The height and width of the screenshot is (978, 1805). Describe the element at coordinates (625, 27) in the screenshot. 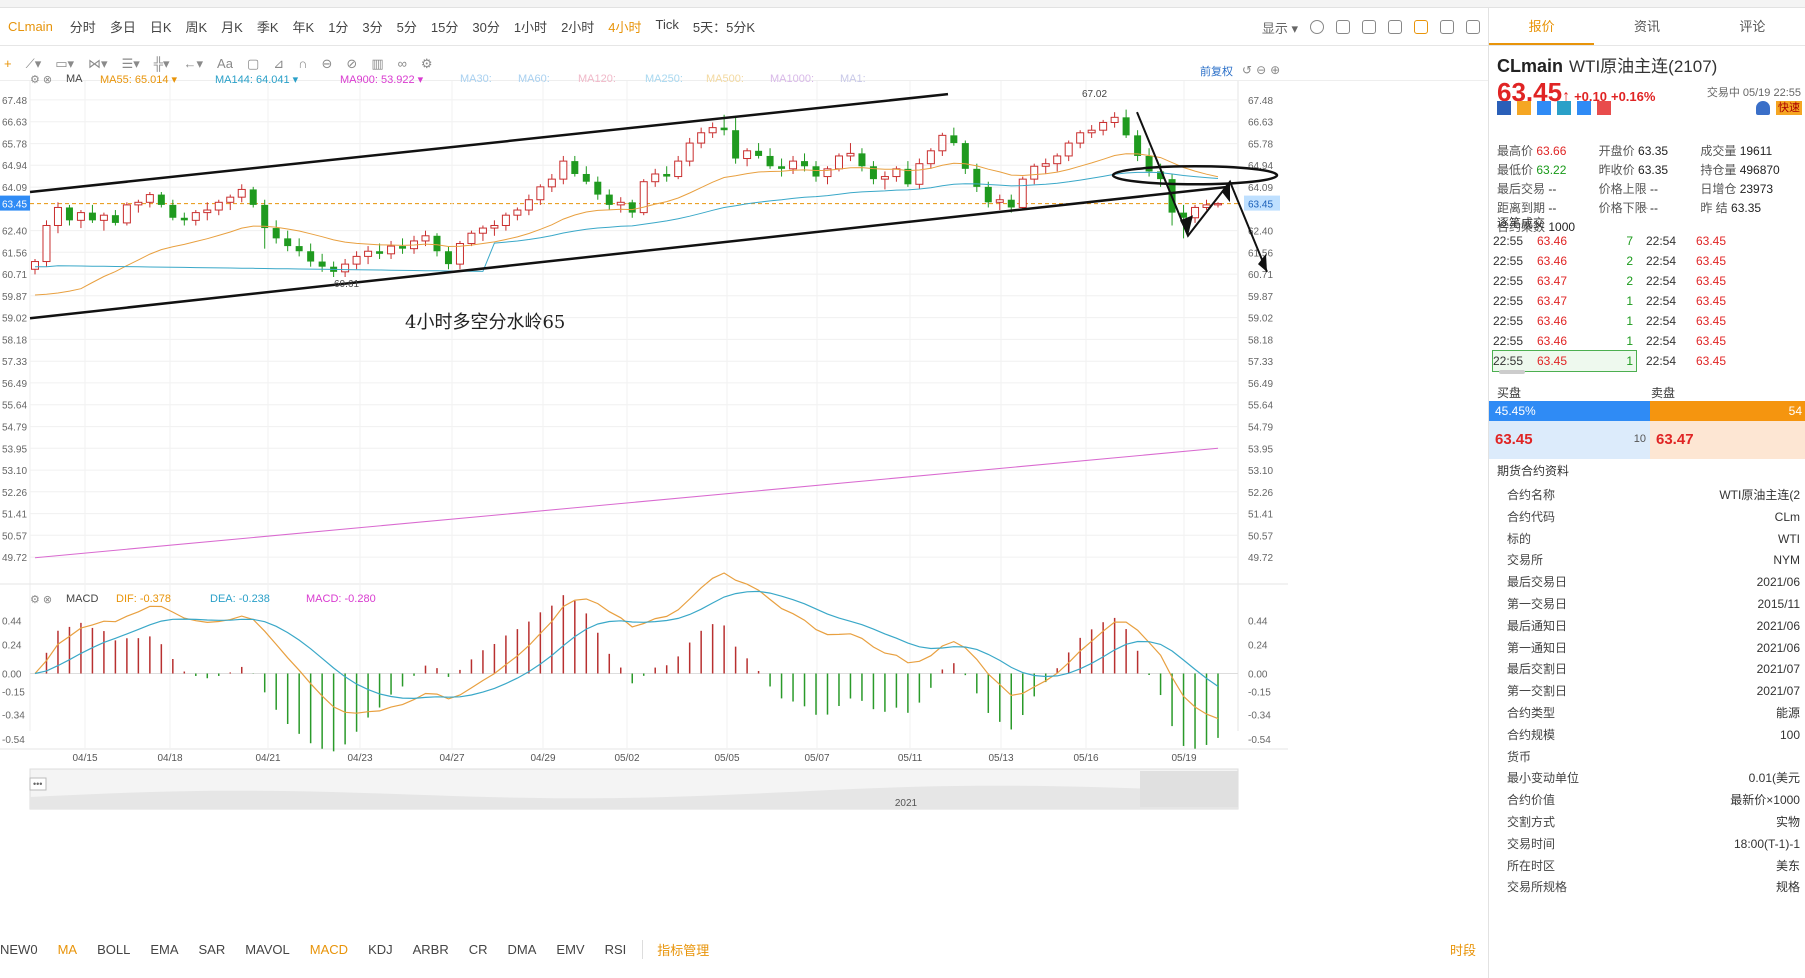

I see `timeframe-14: 4小时` at that location.